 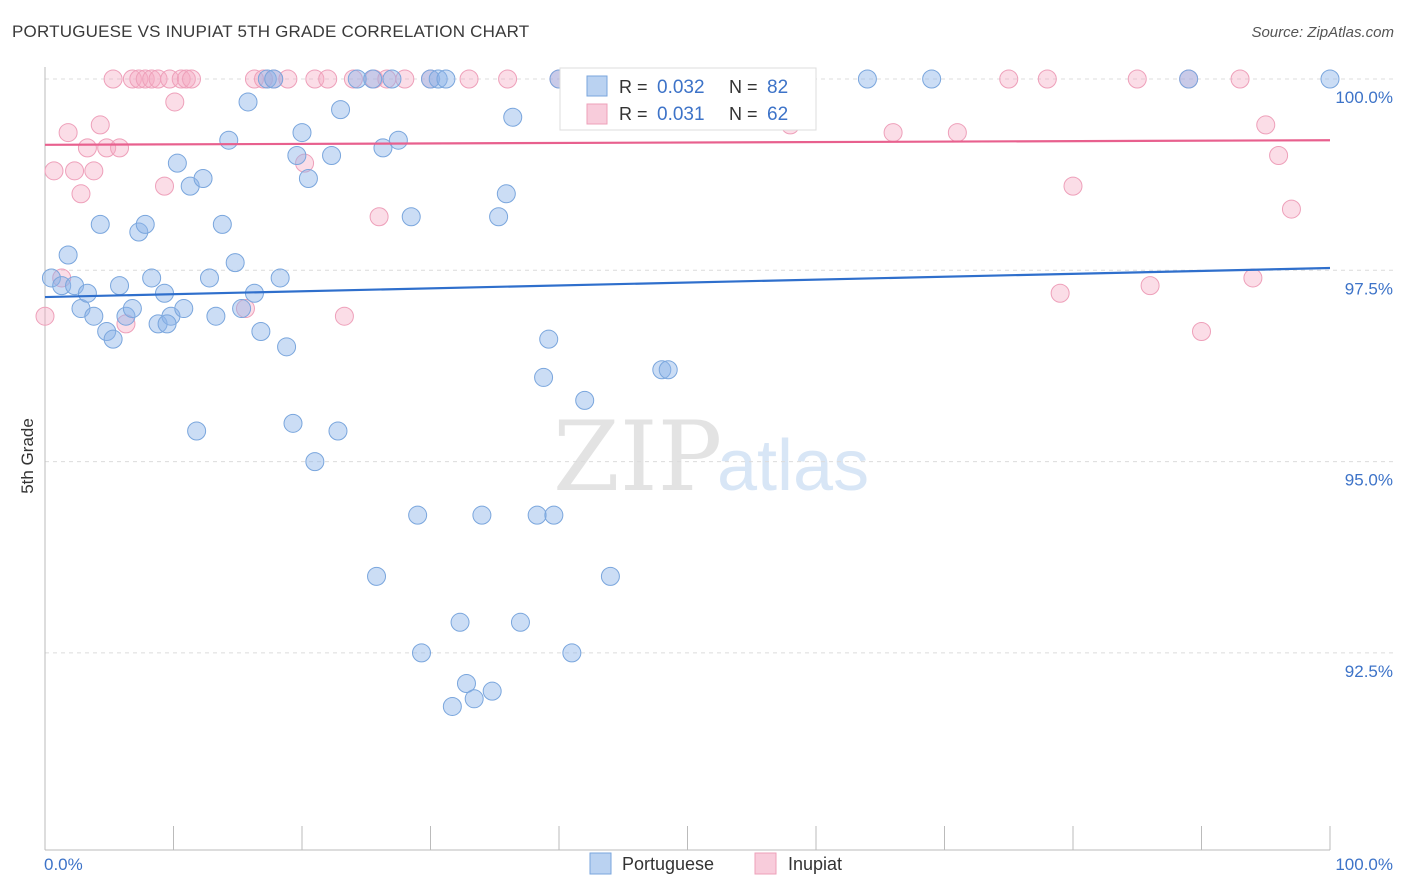 What do you see at coordinates (743, 114) in the screenshot?
I see `legend-n-label-2: N =` at bounding box center [743, 114].